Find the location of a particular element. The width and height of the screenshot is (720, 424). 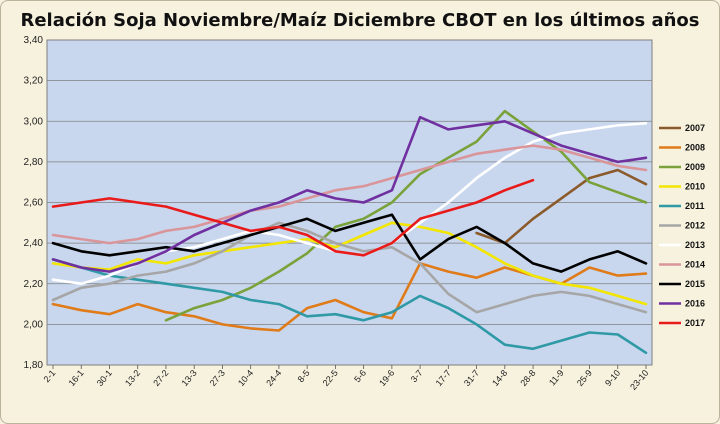

y-axis: 1,80 2,00 2,20 2,40 2,60 2,80 3,00 3,20 3,40 is located at coordinates (34, 203).